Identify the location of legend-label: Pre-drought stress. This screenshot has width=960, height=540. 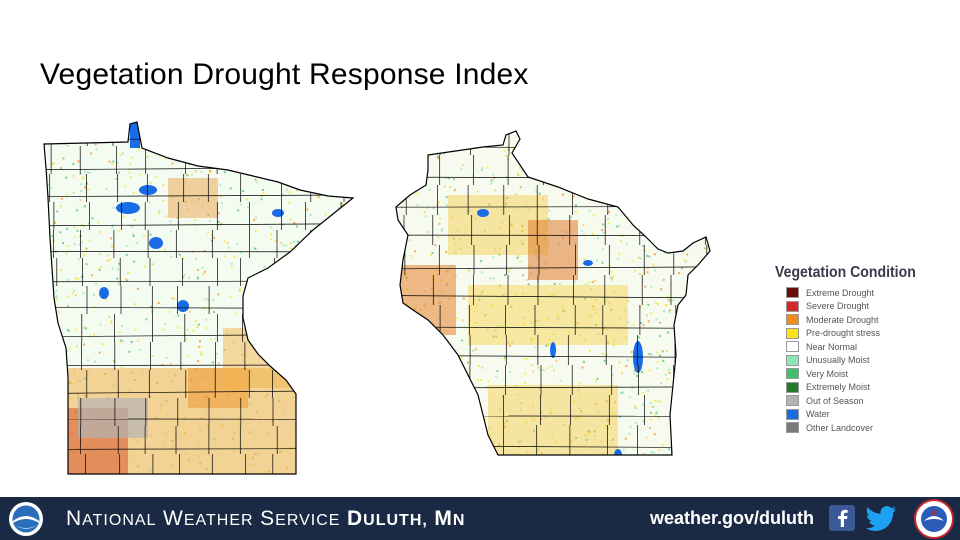
(843, 333).